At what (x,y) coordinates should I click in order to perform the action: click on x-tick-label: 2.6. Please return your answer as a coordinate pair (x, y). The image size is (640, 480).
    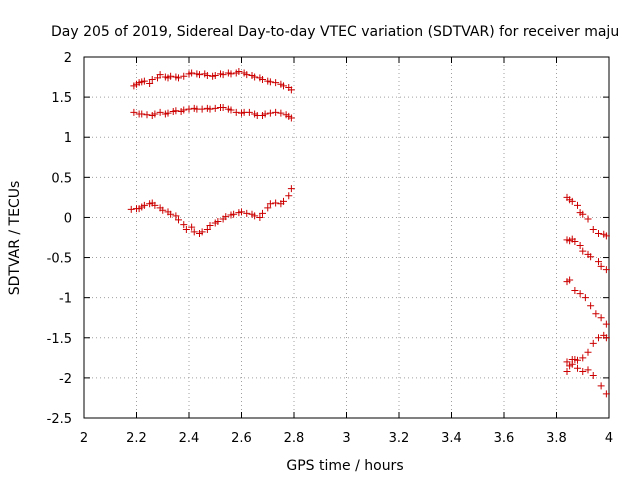
    Looking at the image, I should click on (241, 438).